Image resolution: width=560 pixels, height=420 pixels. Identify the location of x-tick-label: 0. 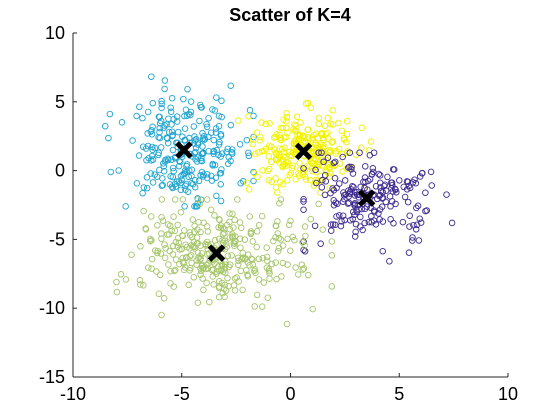
(290, 394).